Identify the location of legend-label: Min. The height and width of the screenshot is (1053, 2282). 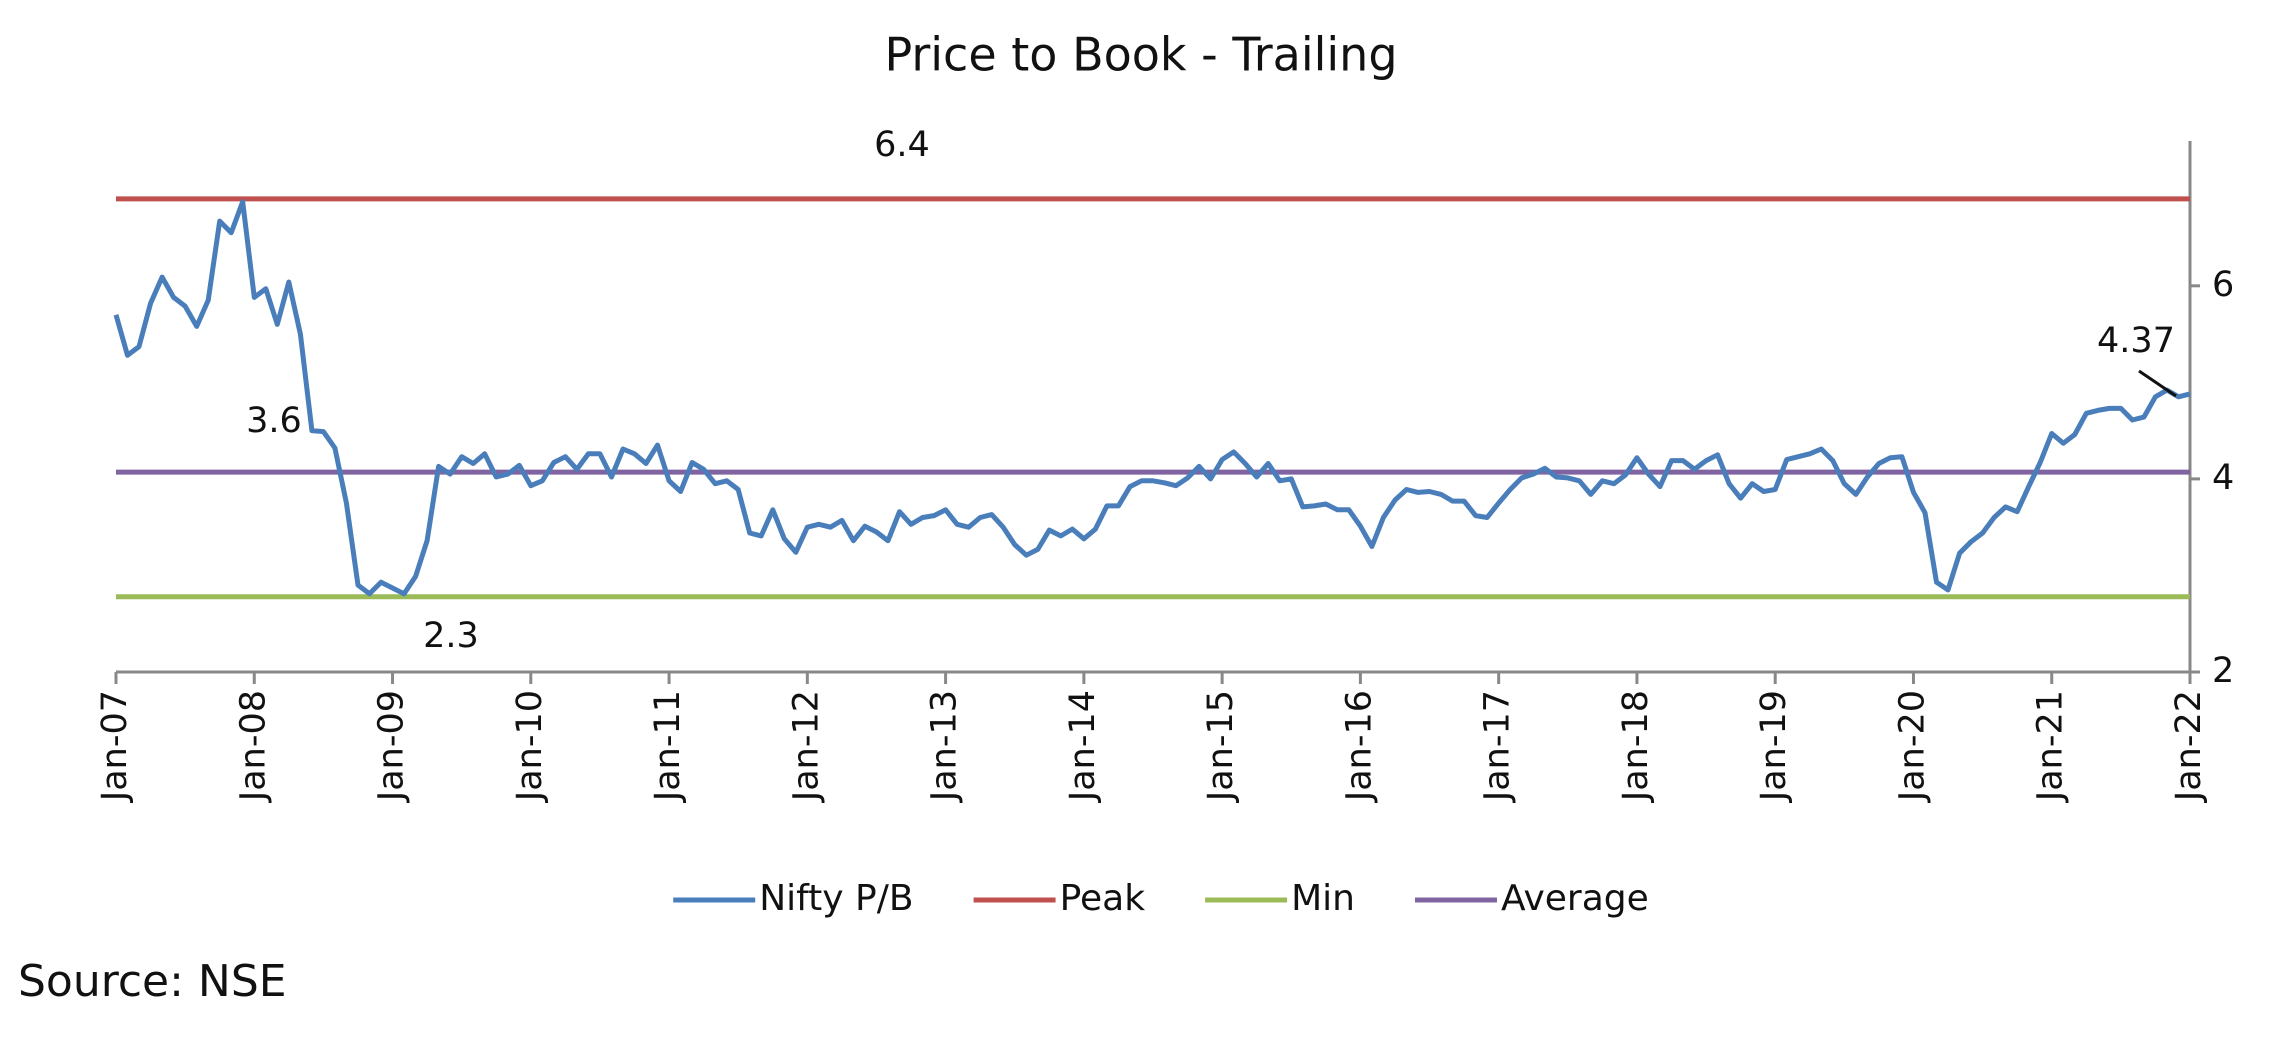
(1323, 898).